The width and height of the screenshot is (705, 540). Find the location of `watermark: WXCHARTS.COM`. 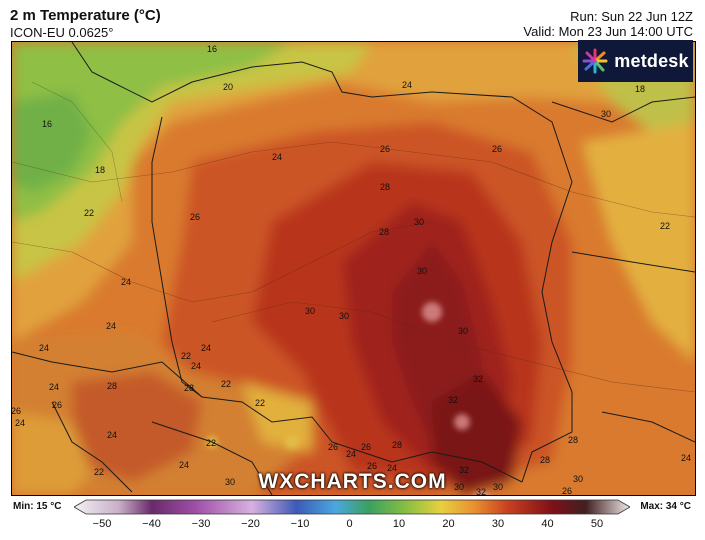

watermark: WXCHARTS.COM is located at coordinates (352, 481).